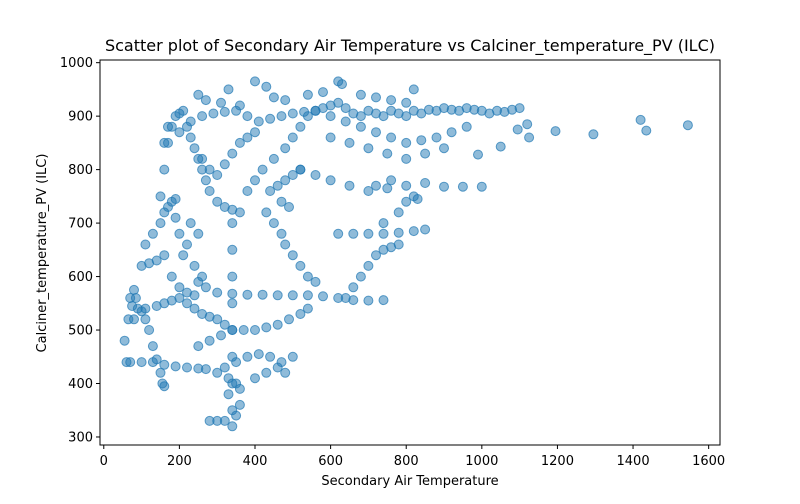  I want to click on x-tick-label: 1000, so click(481, 461).